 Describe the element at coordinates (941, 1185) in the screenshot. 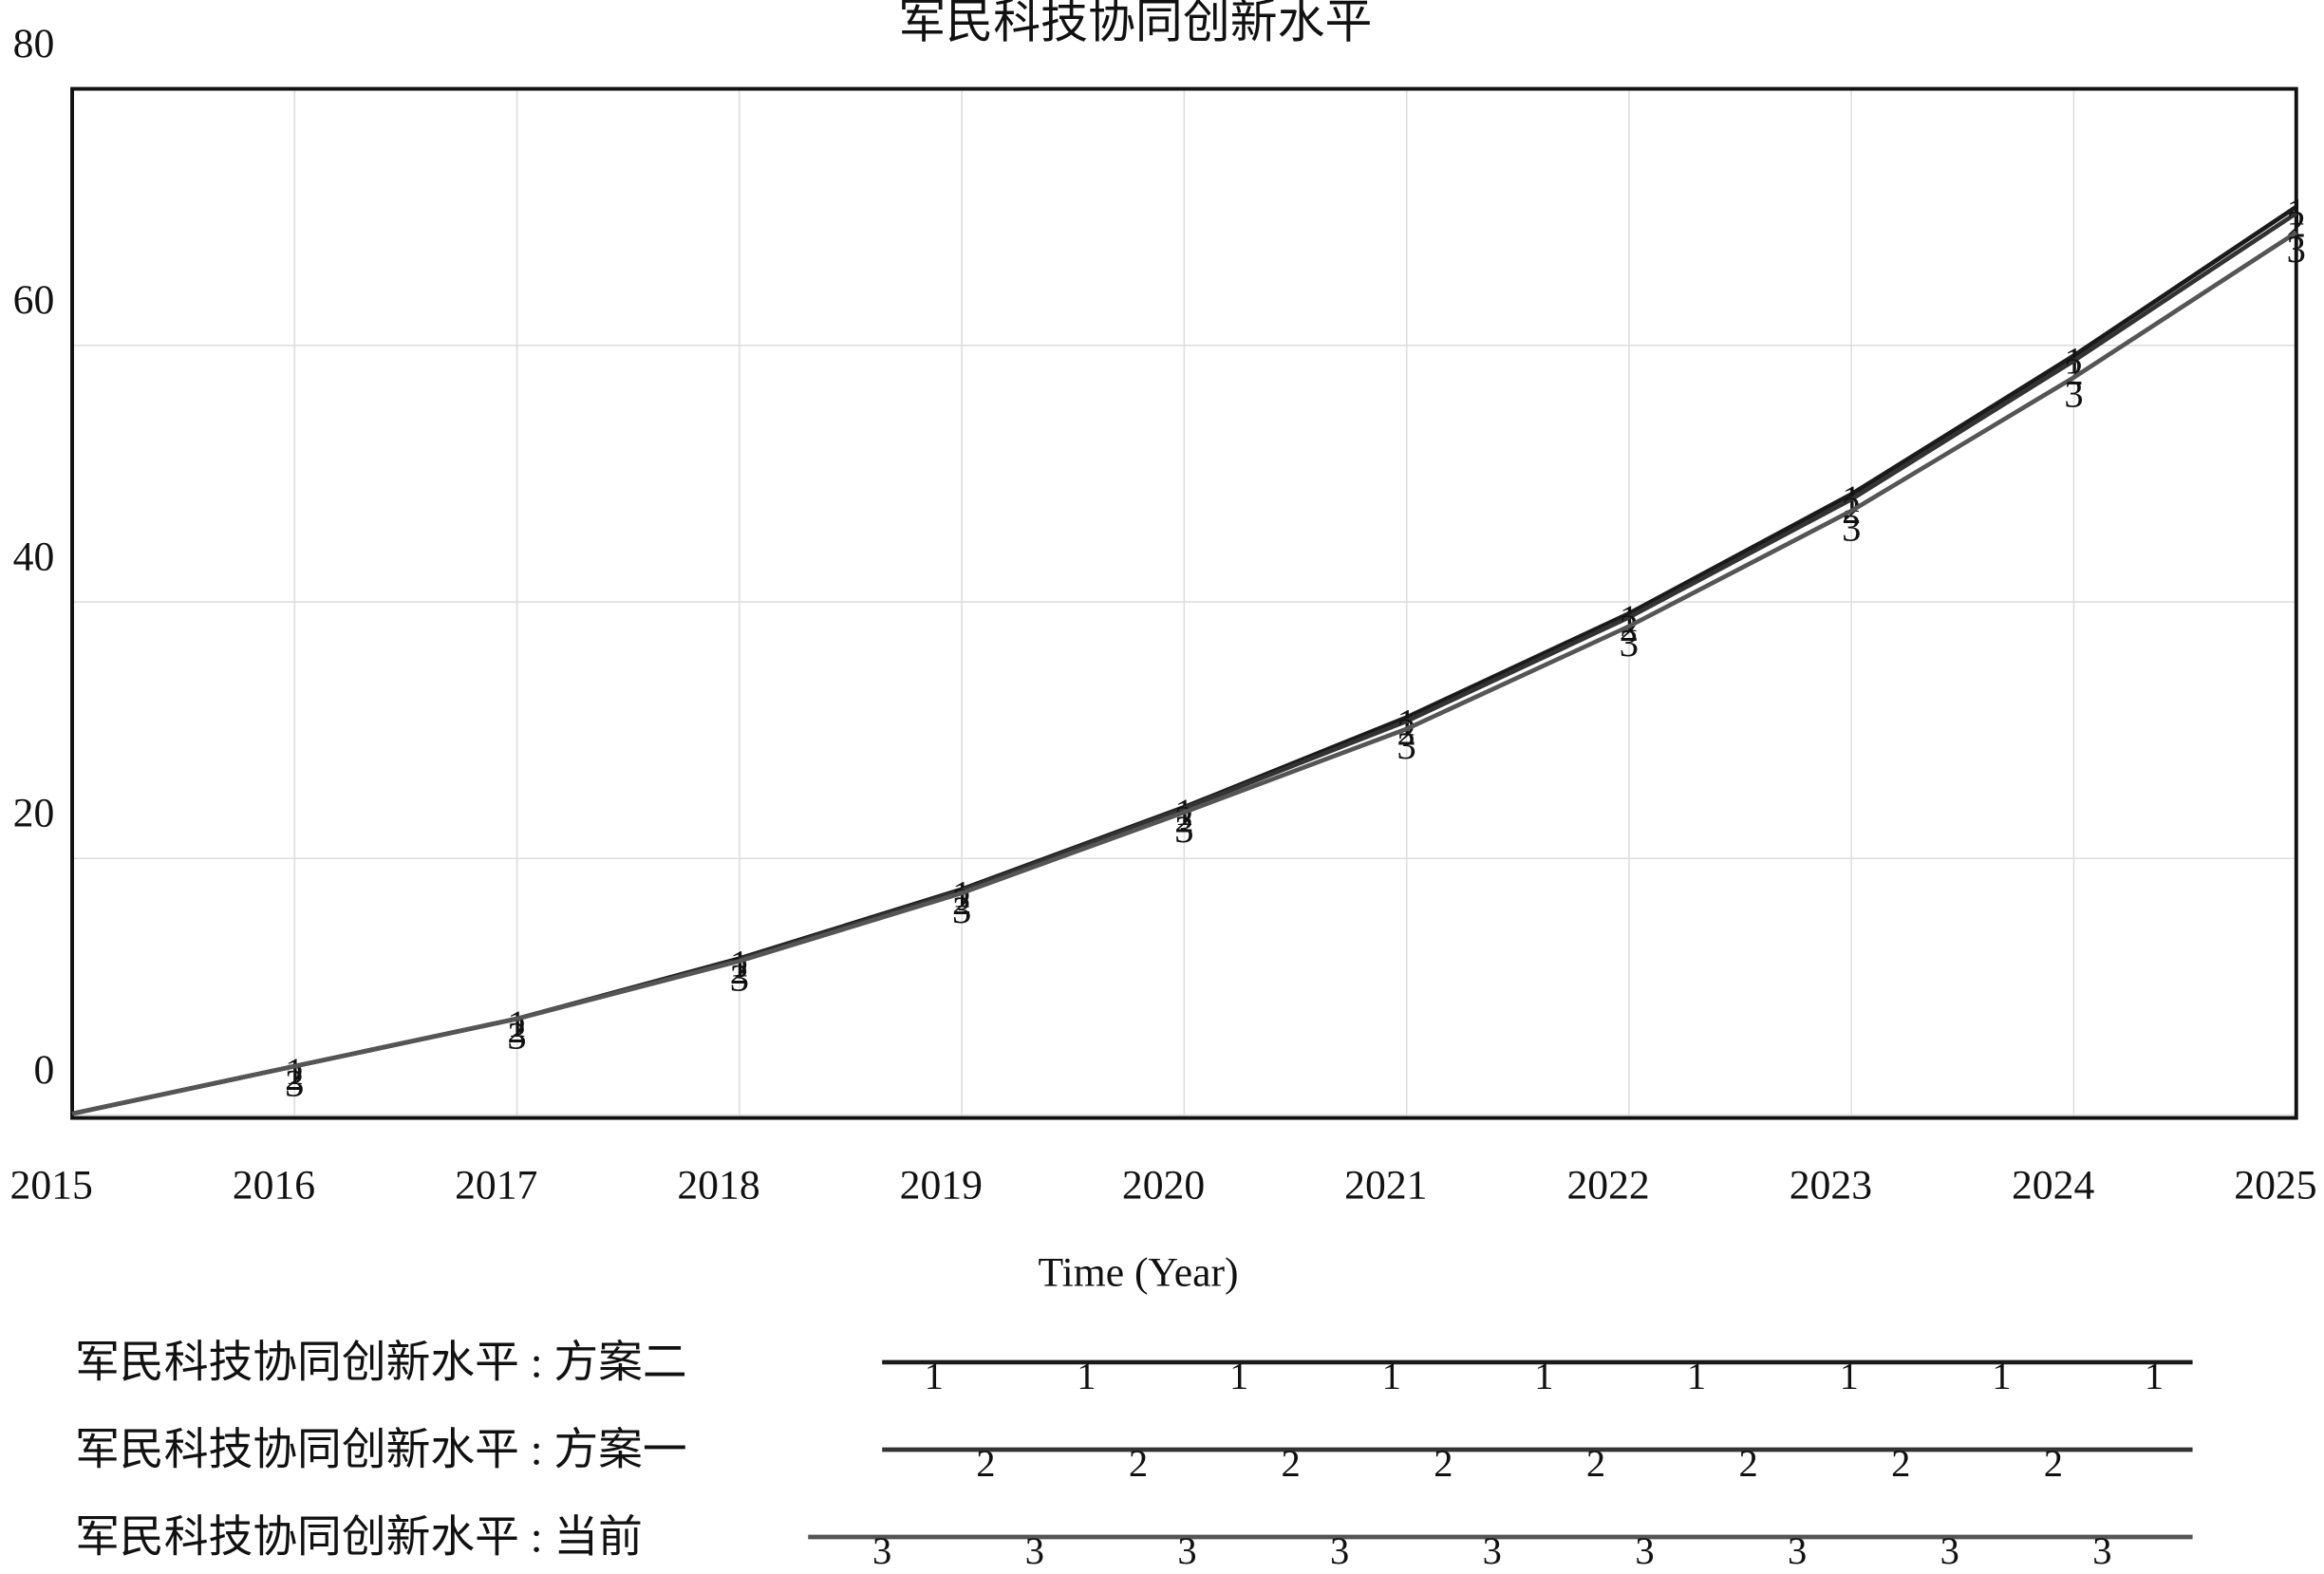

I see `x-tick-label: 2019` at that location.